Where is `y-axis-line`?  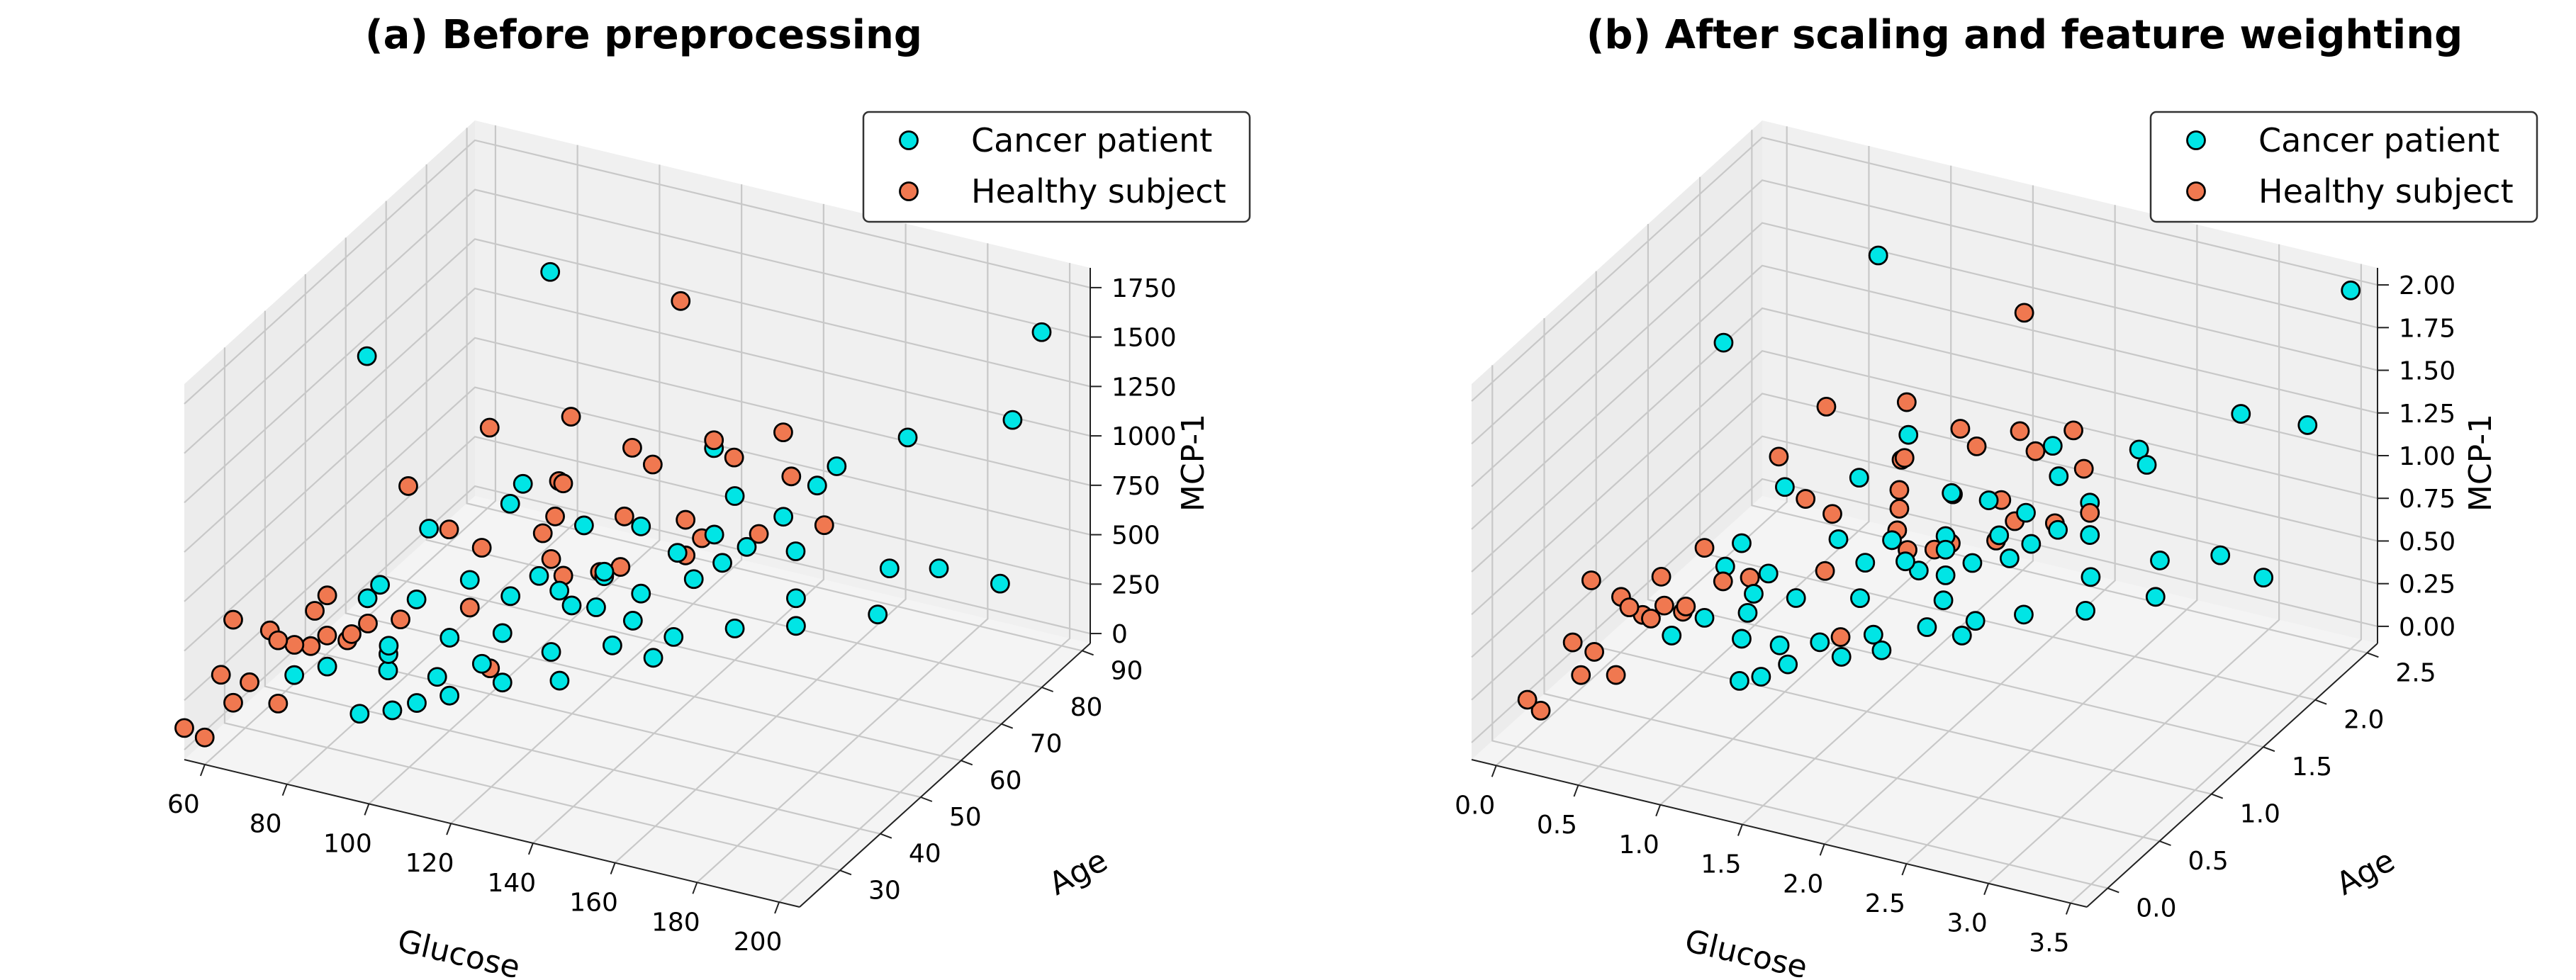 y-axis-line is located at coordinates (2232, 775).